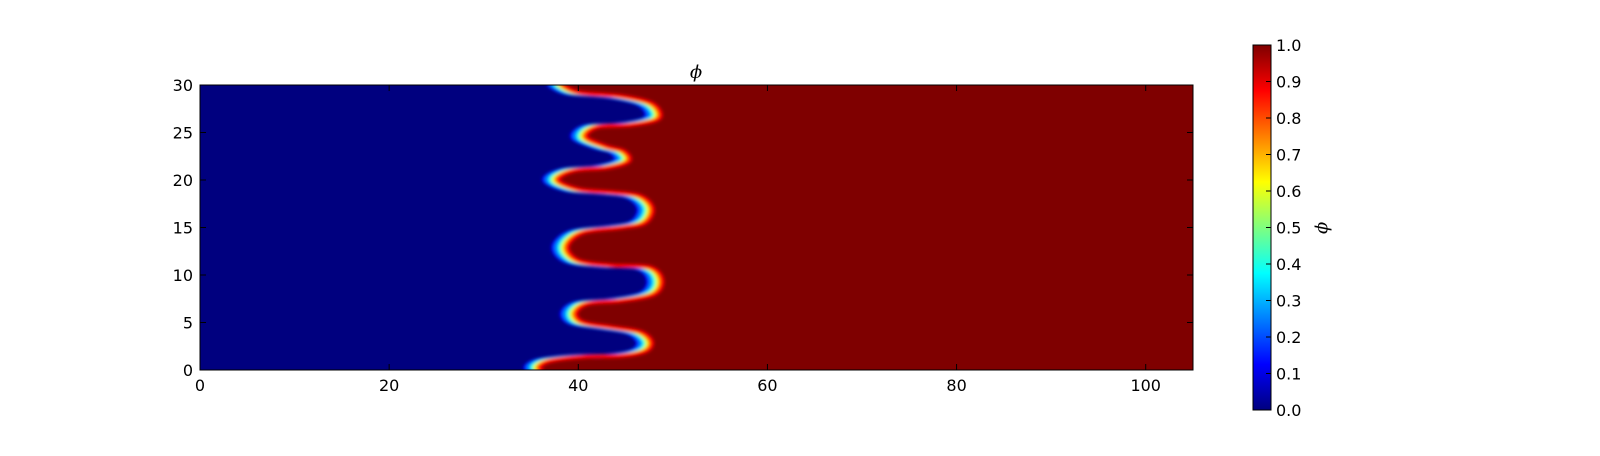 The image size is (1600, 456). I want to click on colorbar-tick-label: 0.2, so click(1288, 337).